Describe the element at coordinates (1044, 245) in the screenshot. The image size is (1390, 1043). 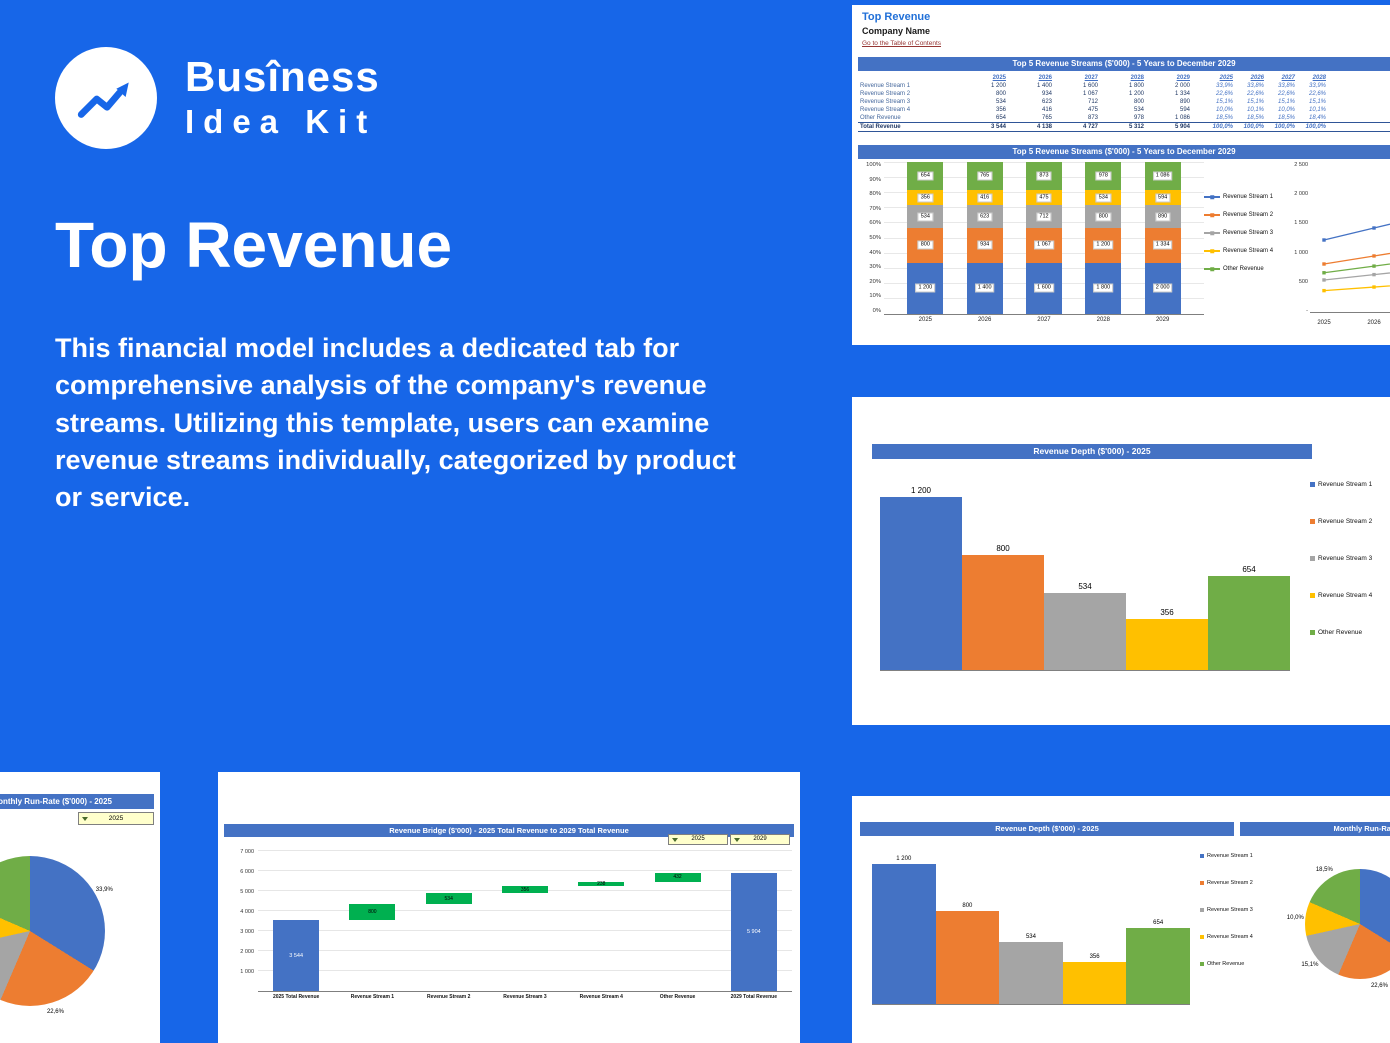
I see `data-label: 1 067` at that location.